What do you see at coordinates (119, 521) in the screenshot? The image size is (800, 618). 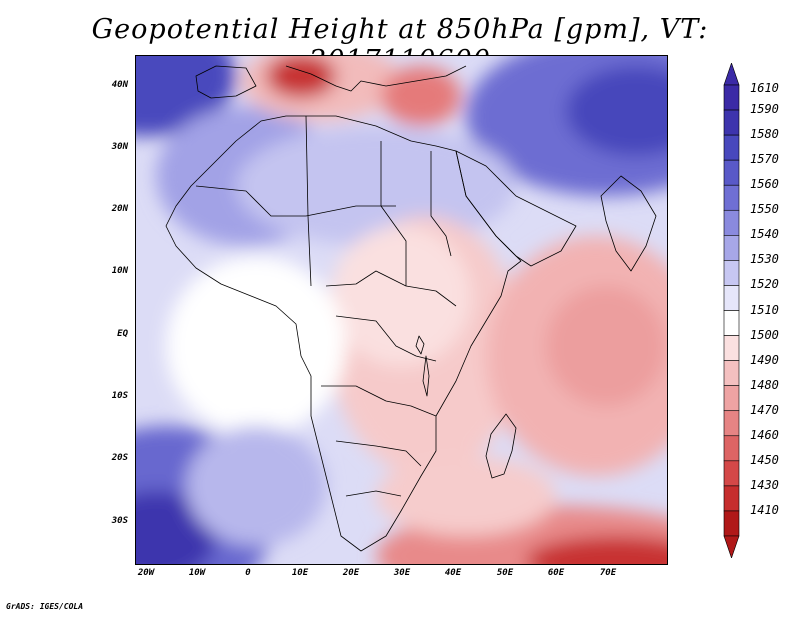 I see `lat-label-30s: 30S` at bounding box center [119, 521].